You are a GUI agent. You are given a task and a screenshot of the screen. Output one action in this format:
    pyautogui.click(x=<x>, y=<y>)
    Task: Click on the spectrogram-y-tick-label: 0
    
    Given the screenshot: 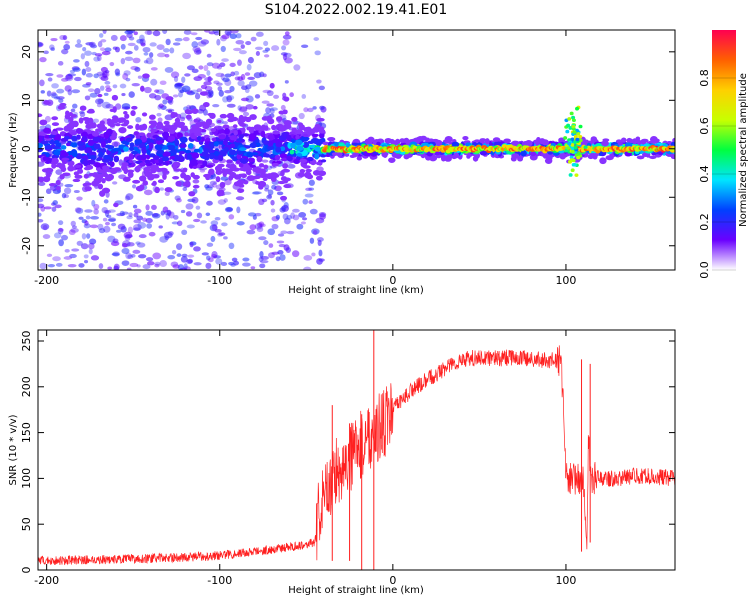 What is the action you would take?
    pyautogui.click(x=26, y=148)
    